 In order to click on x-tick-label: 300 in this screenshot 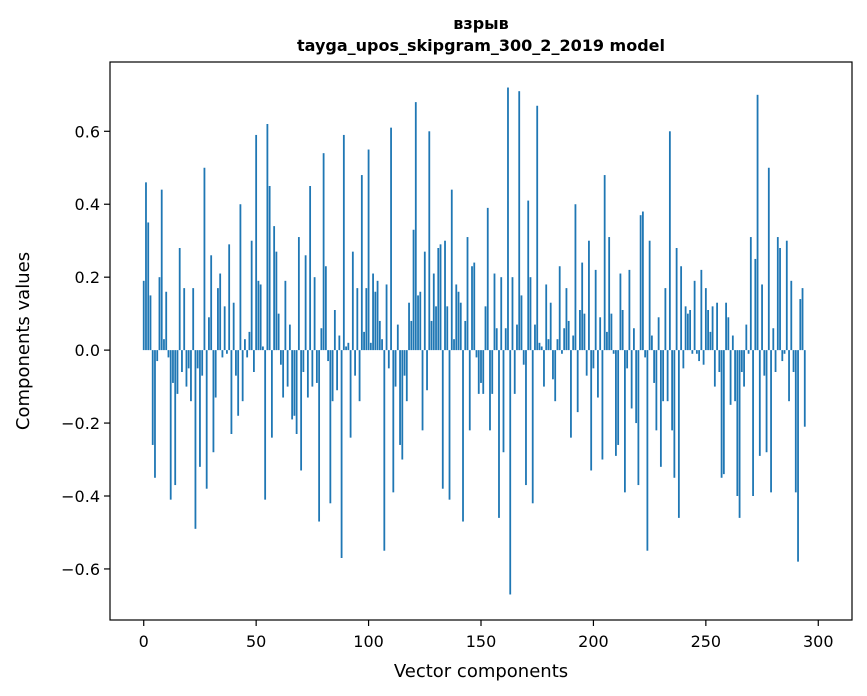, I will do `click(818, 641)`.